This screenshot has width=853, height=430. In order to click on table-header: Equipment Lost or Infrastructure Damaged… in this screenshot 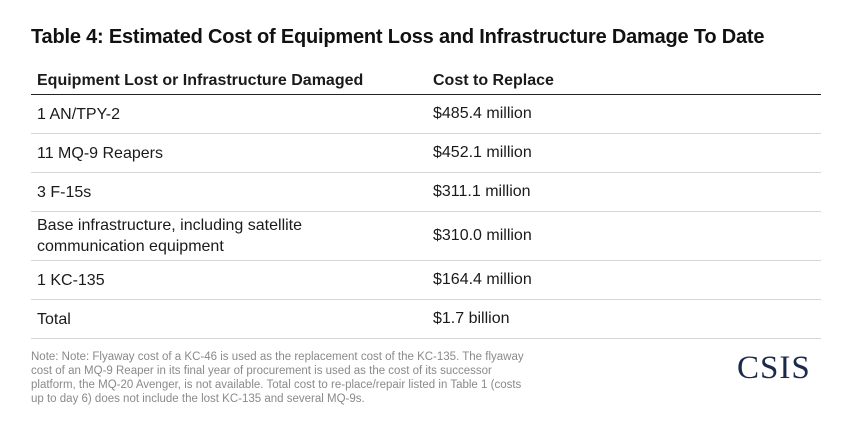, I will do `click(426, 81)`.